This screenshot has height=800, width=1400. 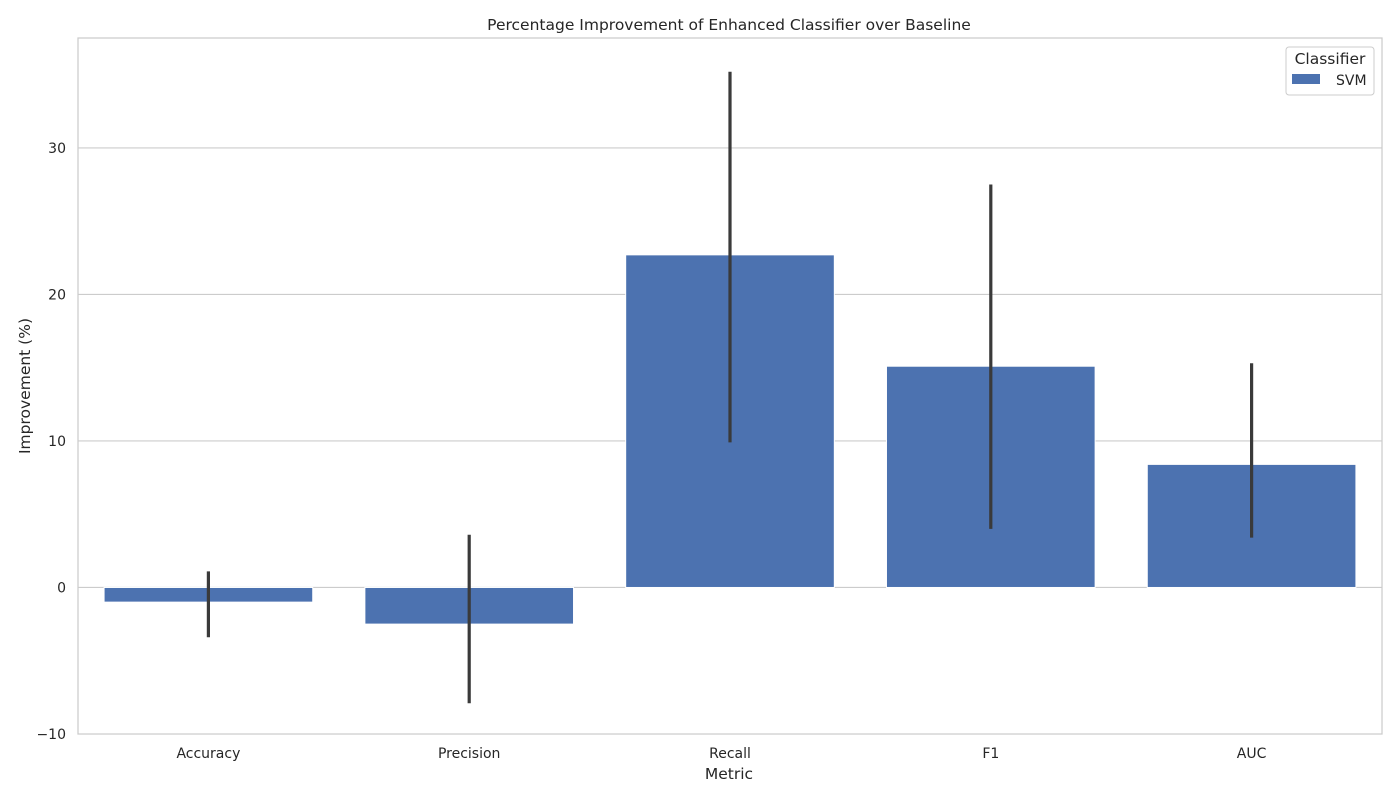 What do you see at coordinates (1252, 754) in the screenshot?
I see `x-tick-label: AUC` at bounding box center [1252, 754].